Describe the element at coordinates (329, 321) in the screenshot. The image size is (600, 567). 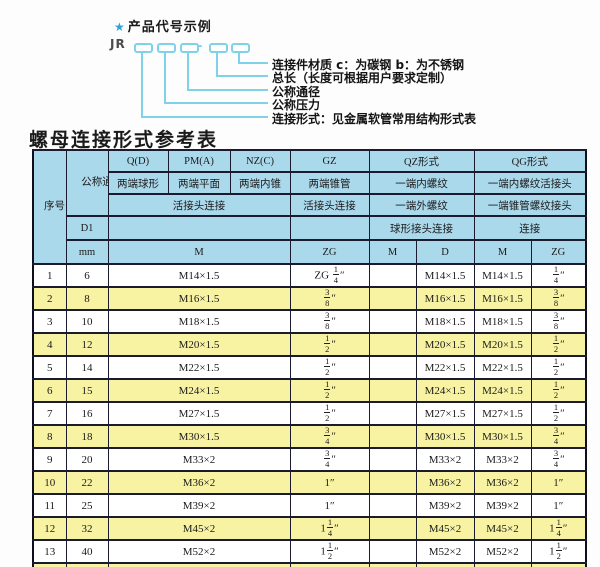
I see `cell-gz-zg: 3 8 ″` at that location.